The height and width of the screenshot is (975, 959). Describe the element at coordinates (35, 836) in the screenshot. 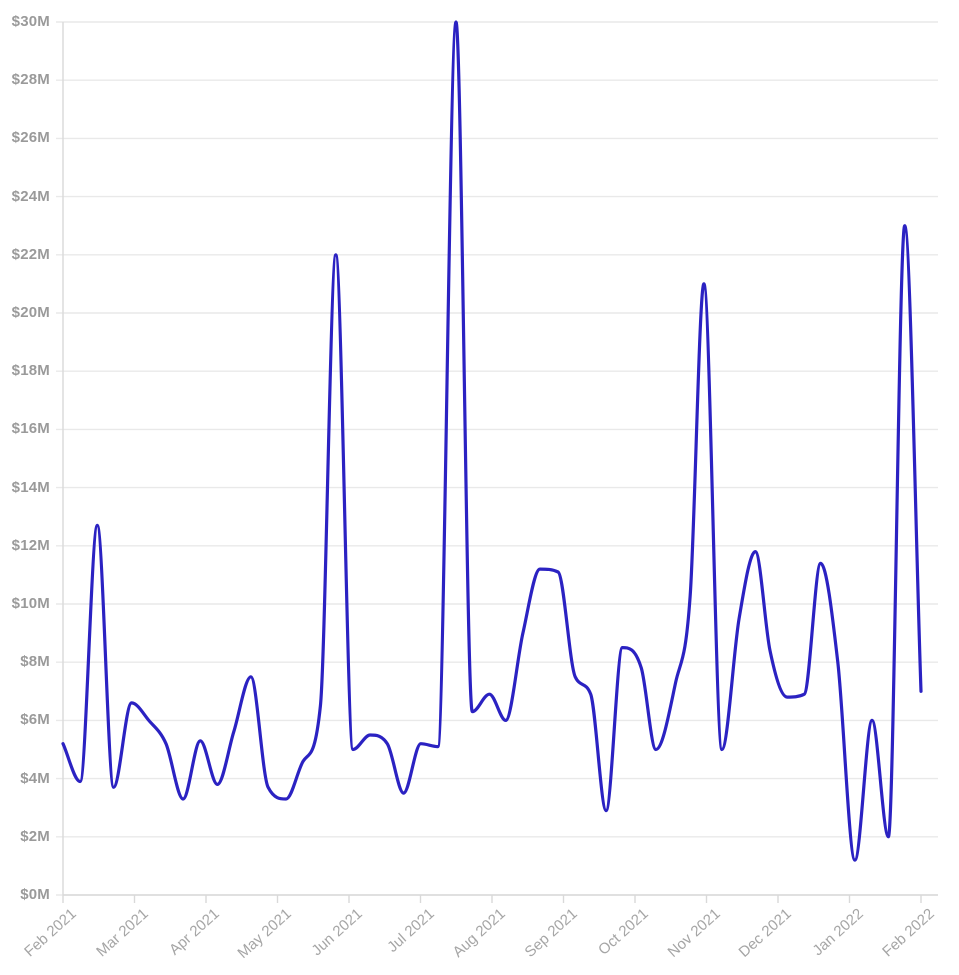

I see `y-axis-tick-label: $2M` at that location.